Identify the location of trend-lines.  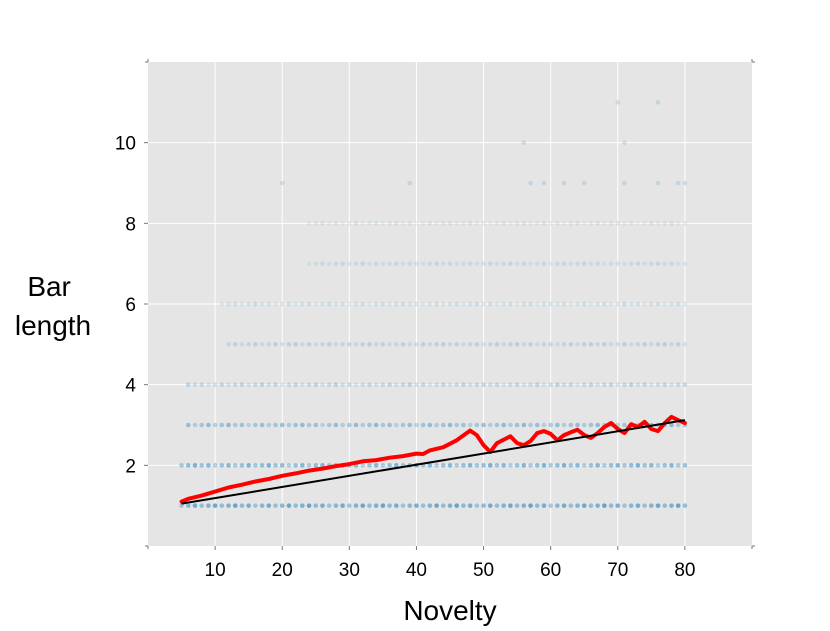
(433, 459).